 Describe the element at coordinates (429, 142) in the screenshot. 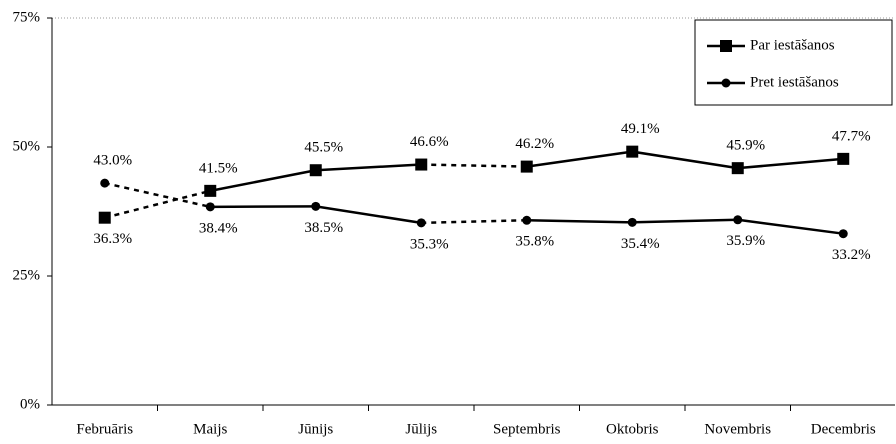

I see `data-label: 46.6%` at that location.